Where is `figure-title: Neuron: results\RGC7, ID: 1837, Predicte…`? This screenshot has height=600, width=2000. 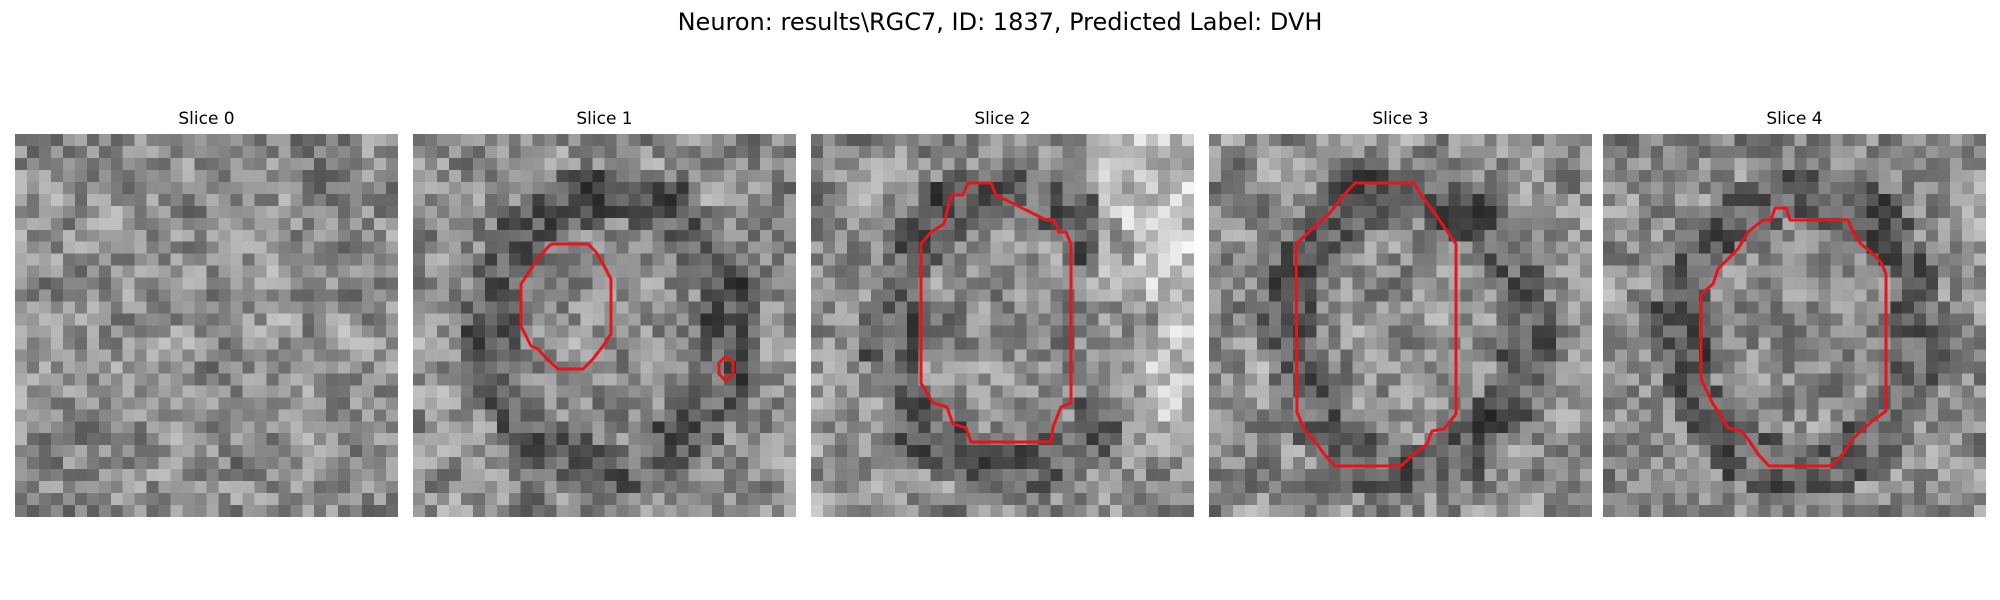
figure-title: Neuron: results\RGC7, ID: 1837, Predicte… is located at coordinates (1000, 22).